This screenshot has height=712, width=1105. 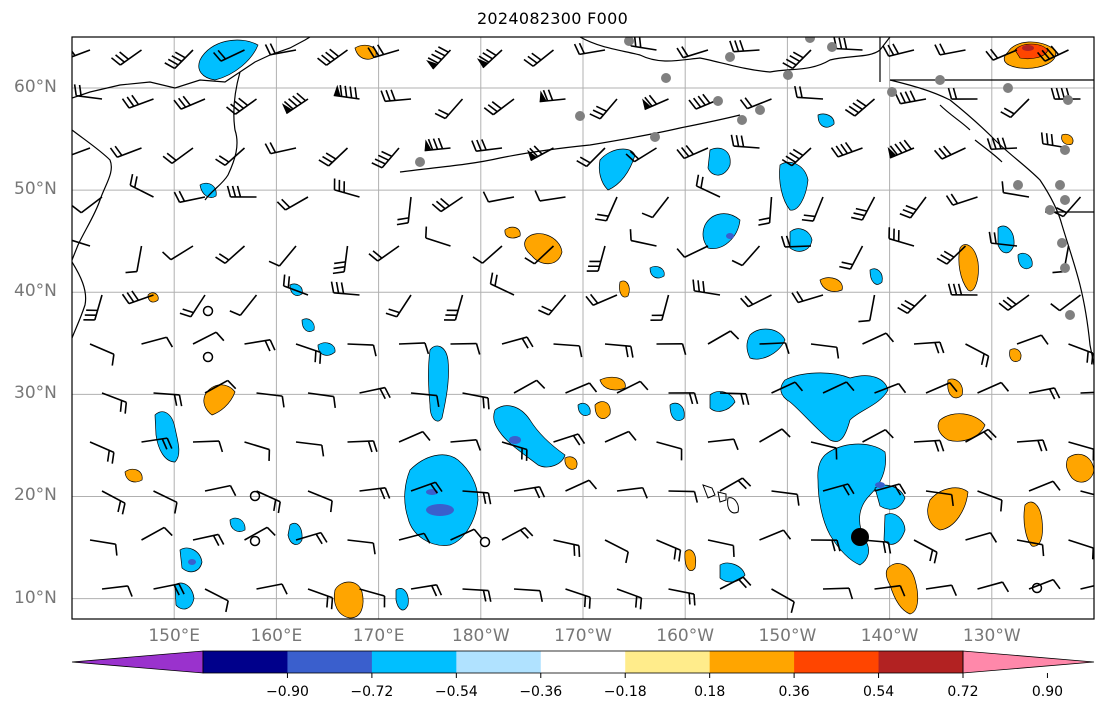 I want to click on lon-label: 170°E, so click(x=378, y=636).